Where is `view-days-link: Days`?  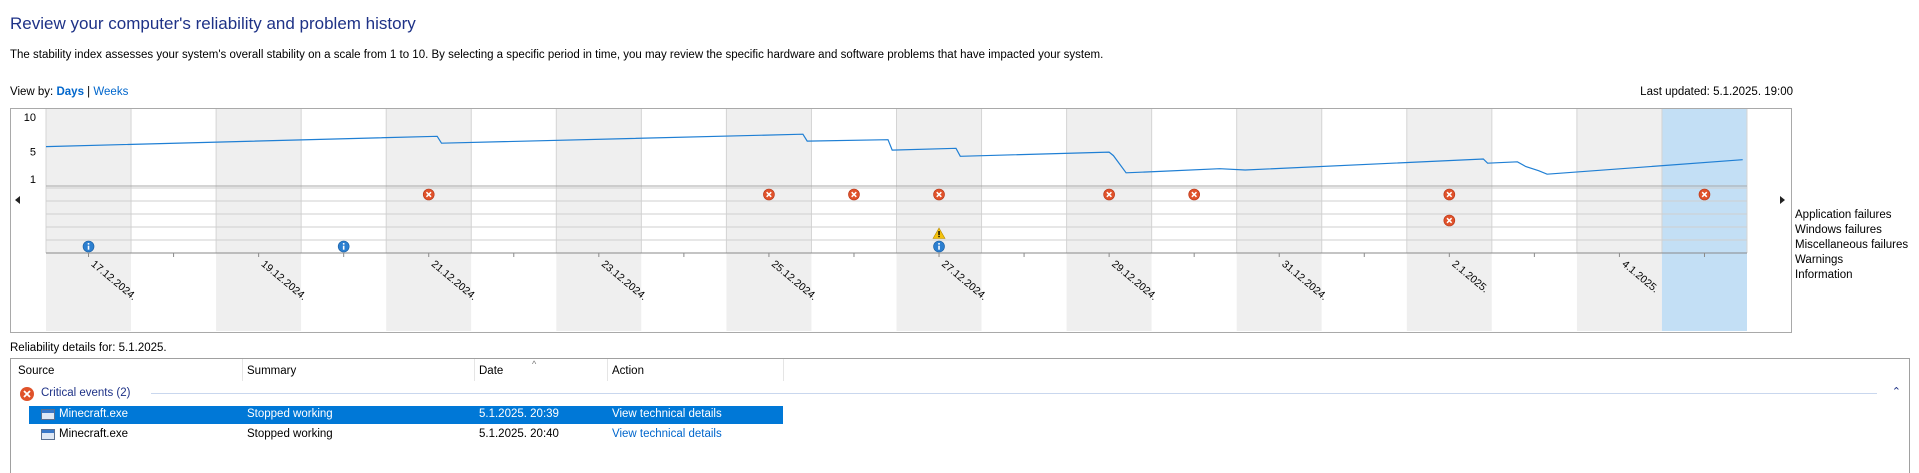 view-days-link: Days is located at coordinates (70, 92).